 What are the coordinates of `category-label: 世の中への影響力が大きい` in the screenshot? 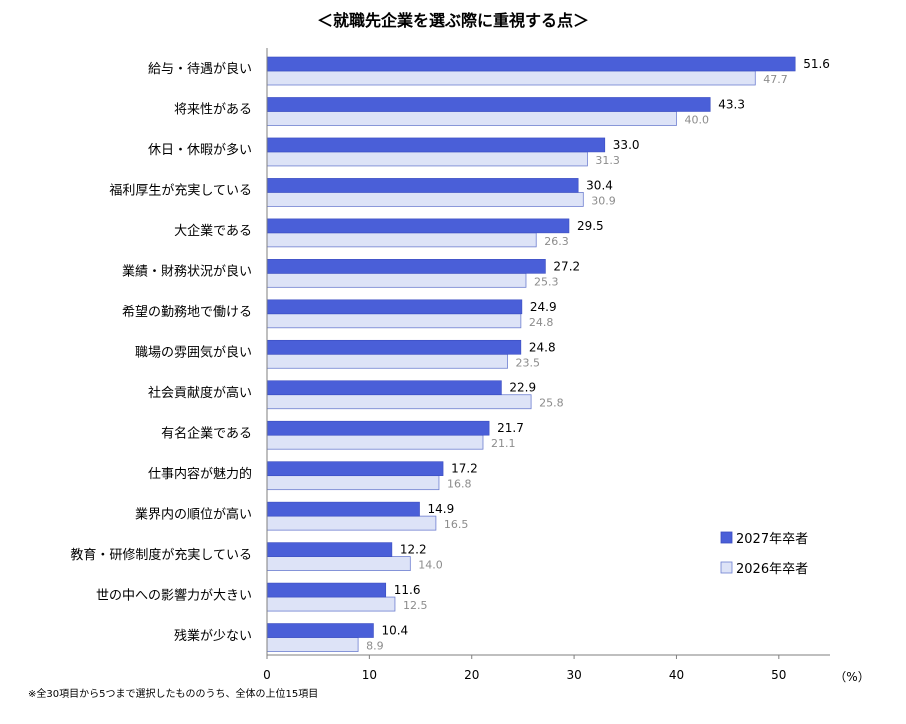 It's located at (174, 595).